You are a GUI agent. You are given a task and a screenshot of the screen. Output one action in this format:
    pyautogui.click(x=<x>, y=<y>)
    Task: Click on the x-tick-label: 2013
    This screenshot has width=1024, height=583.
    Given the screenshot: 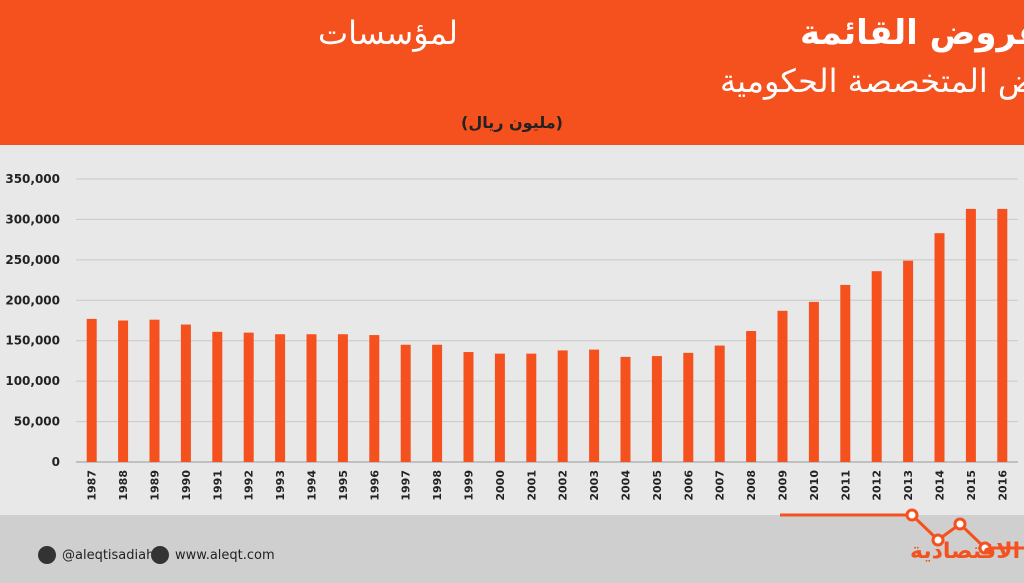 What is the action you would take?
    pyautogui.click(x=908, y=485)
    